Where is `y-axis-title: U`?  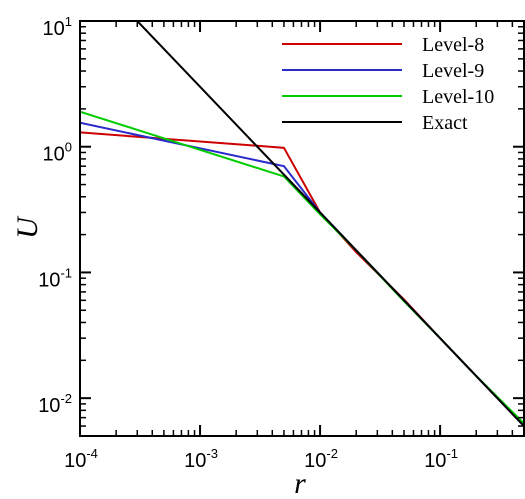 y-axis-title: U is located at coordinates (27, 227).